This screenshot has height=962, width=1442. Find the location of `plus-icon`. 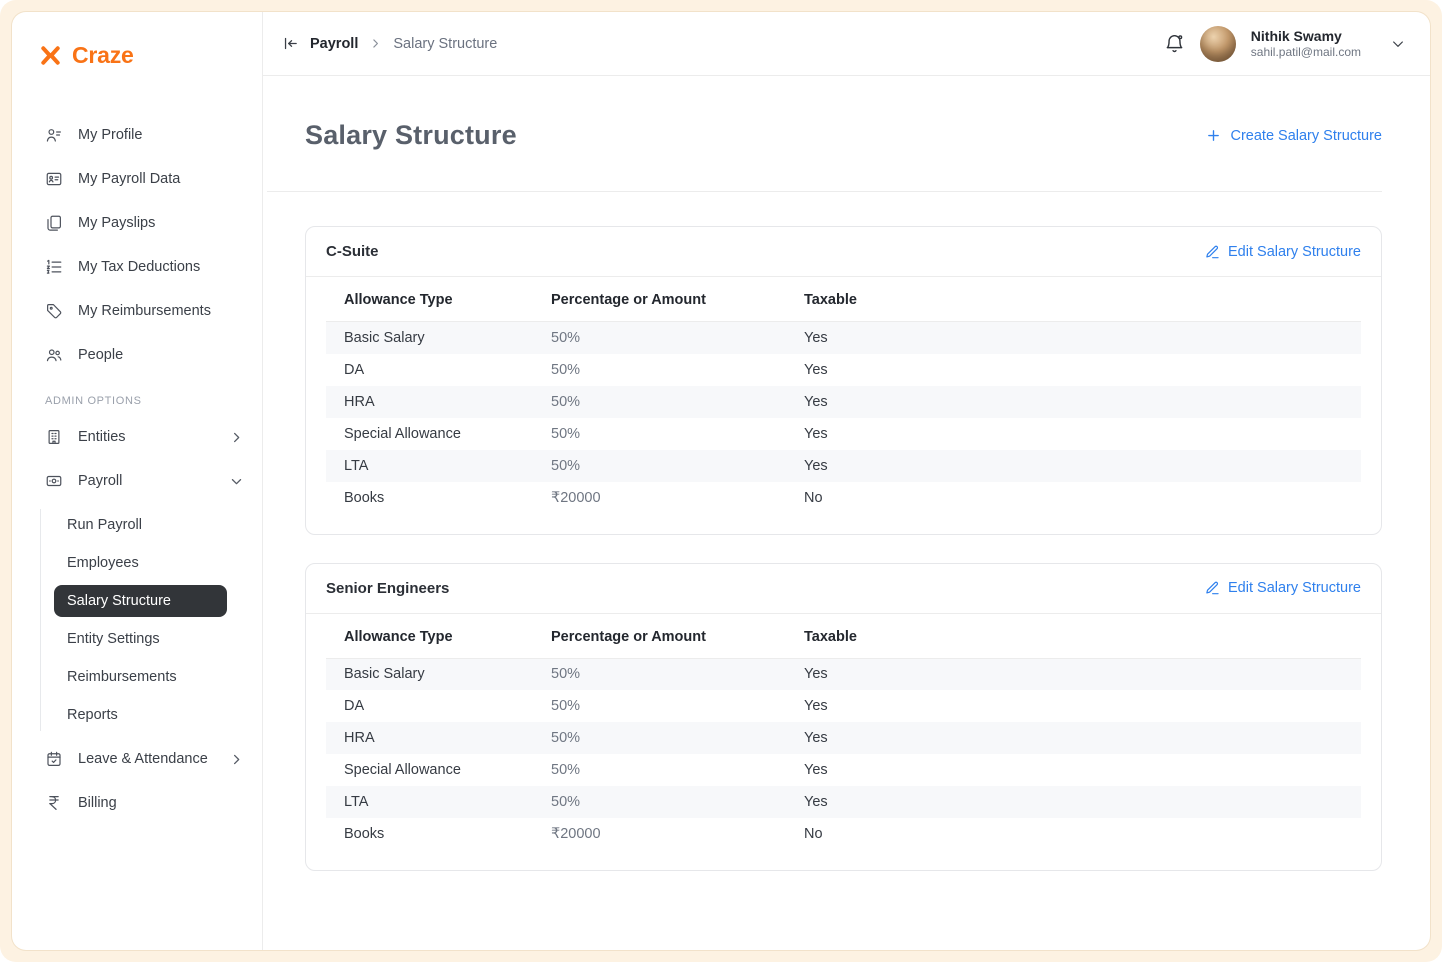

plus-icon is located at coordinates (1214, 135).